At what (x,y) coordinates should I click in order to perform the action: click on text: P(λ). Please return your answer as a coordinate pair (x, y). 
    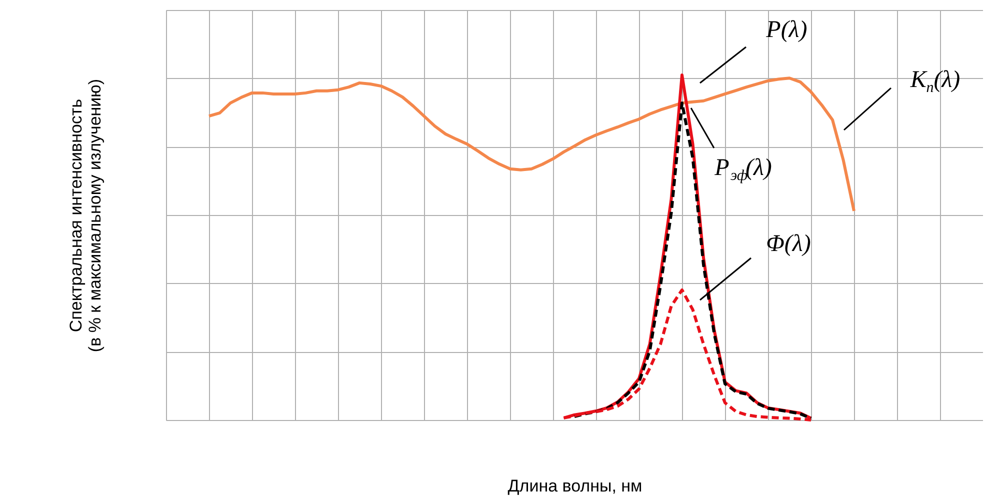
    Looking at the image, I should click on (786, 30).